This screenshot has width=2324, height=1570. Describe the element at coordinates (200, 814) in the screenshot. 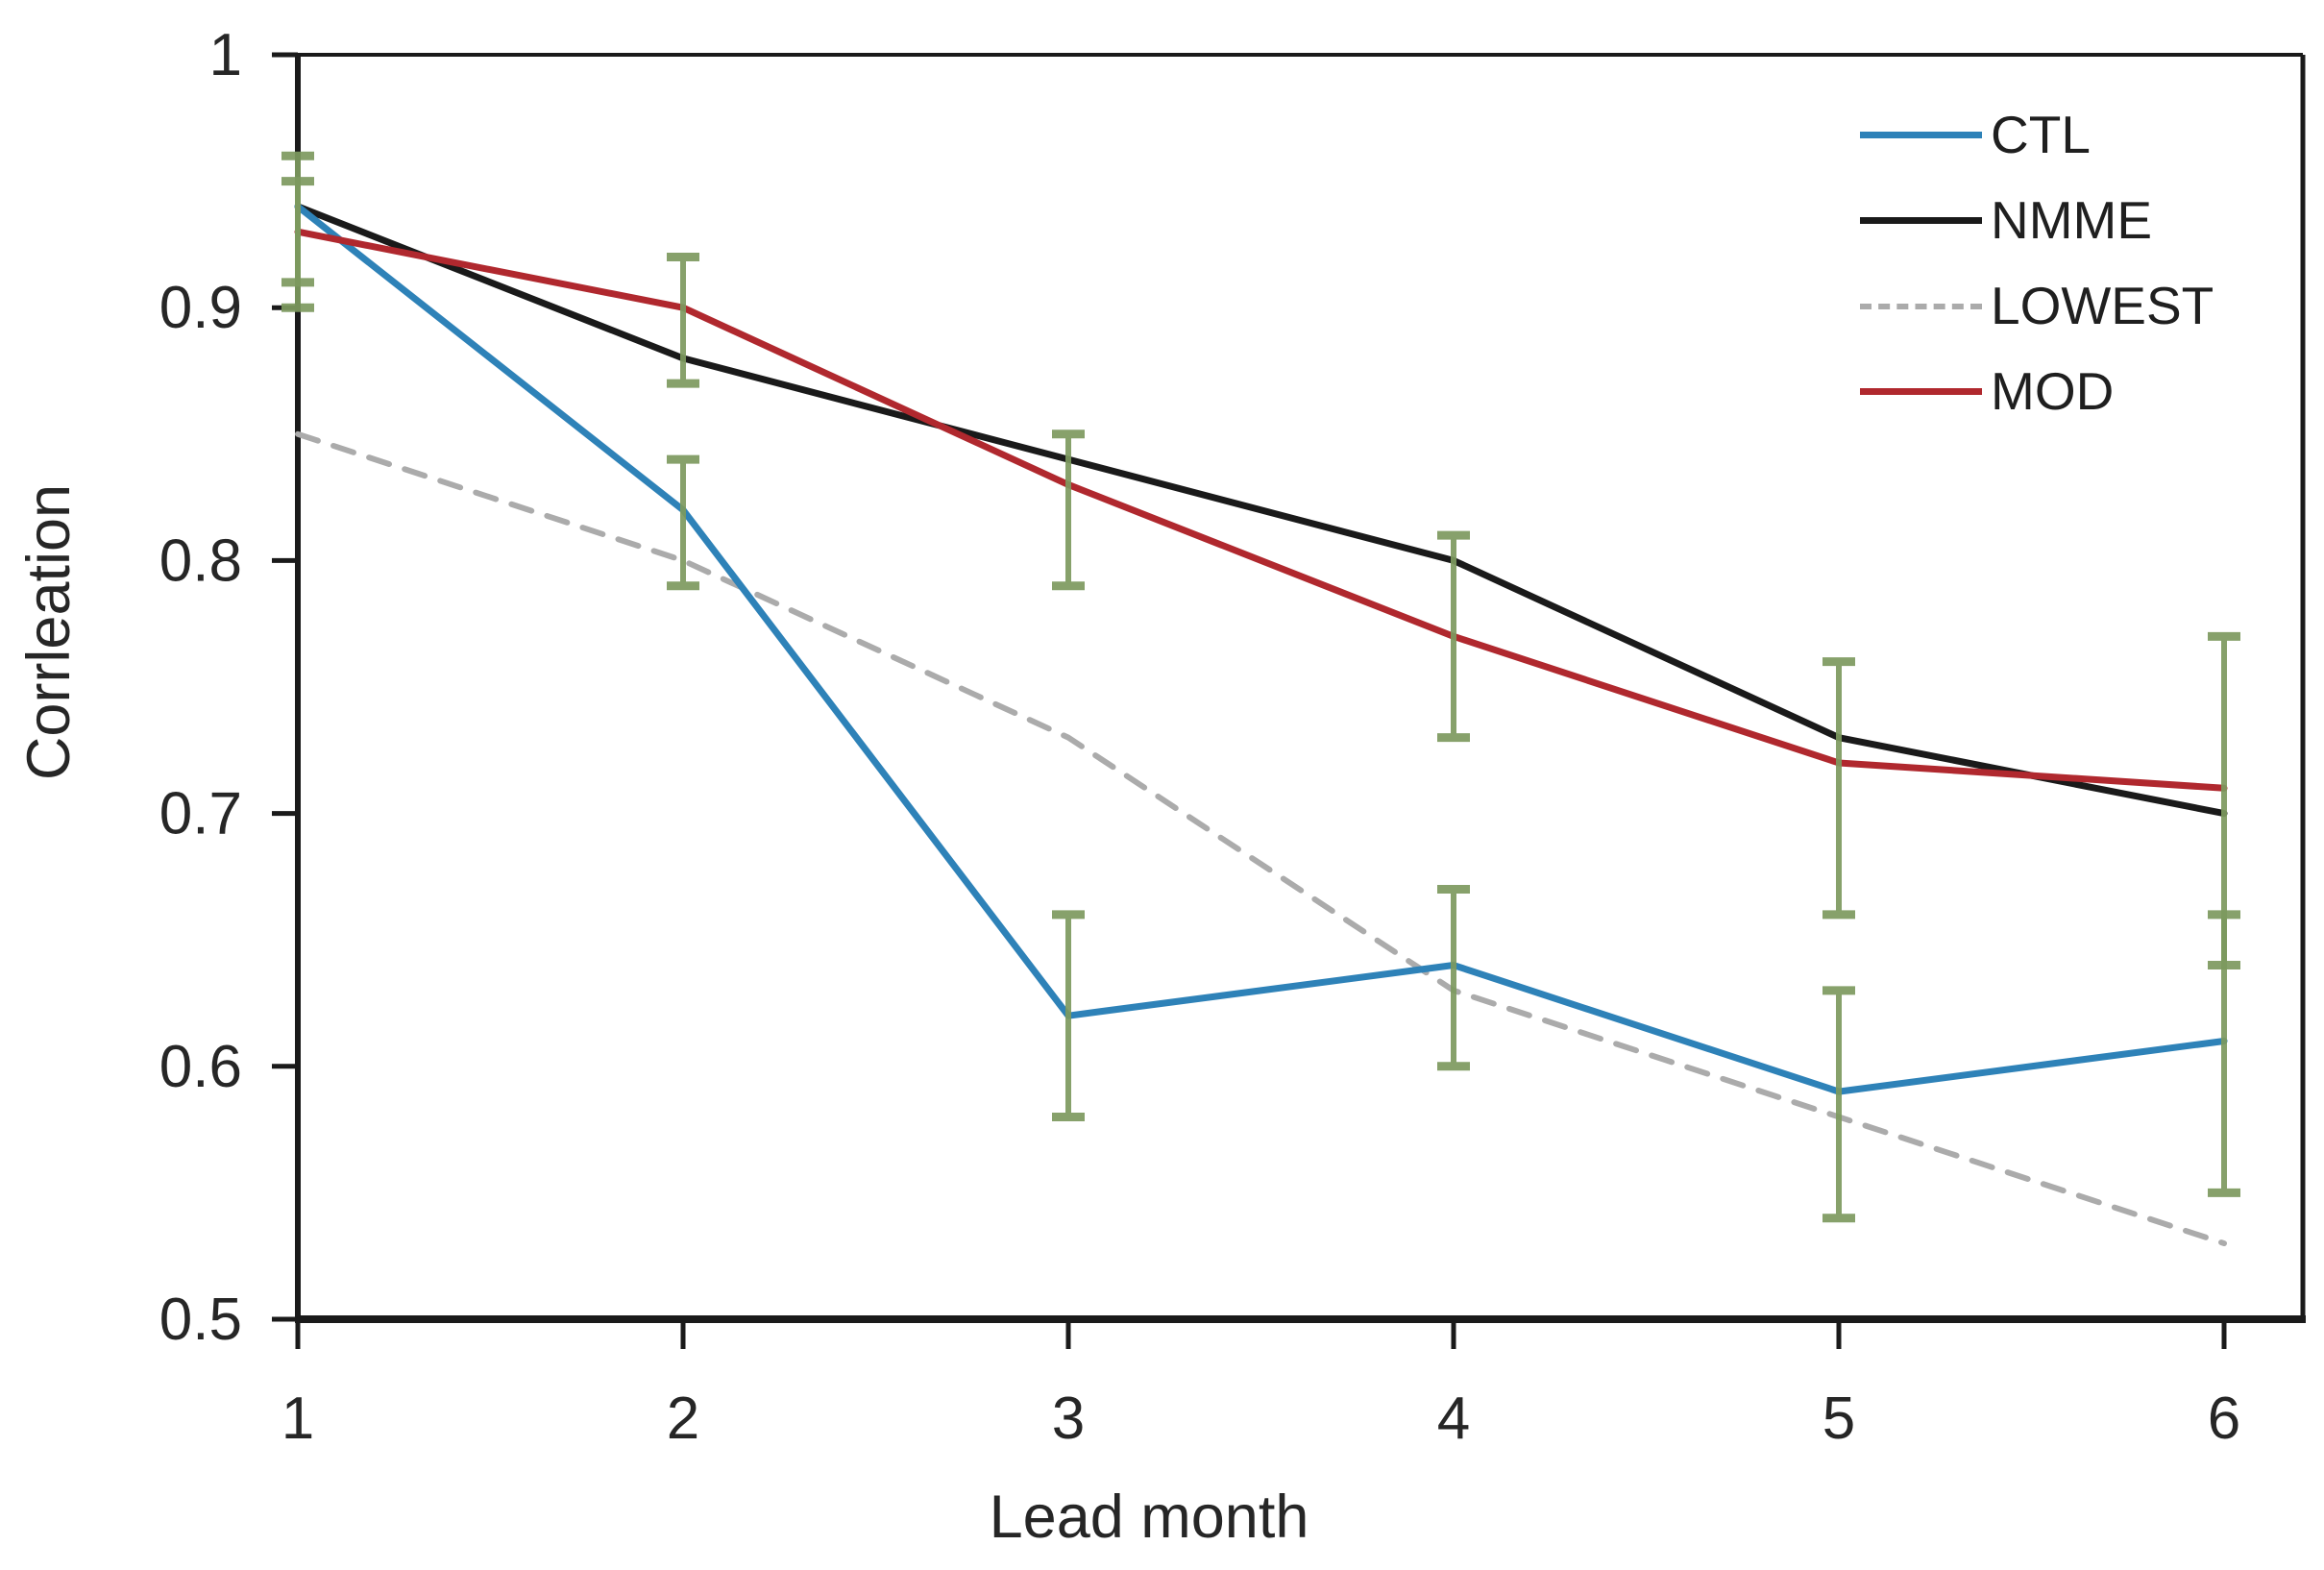

I see `y-tick-label: 0.7` at that location.